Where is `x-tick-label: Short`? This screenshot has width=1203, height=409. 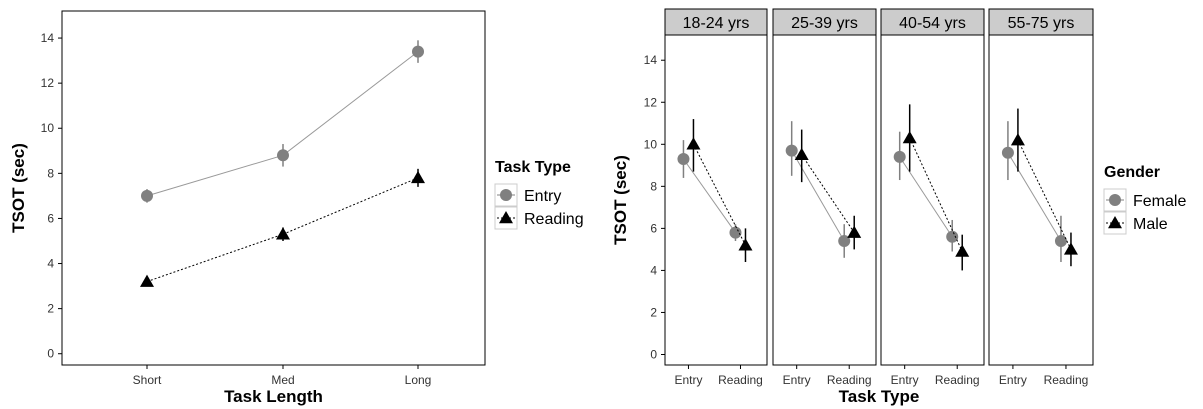
x-tick-label: Short is located at coordinates (147, 380).